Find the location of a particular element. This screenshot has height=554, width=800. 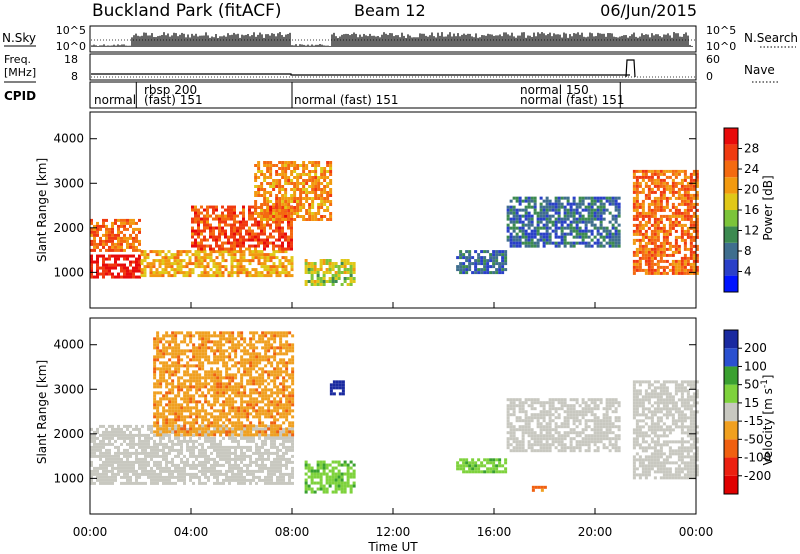

colorbar-tick-label: 16 is located at coordinates (751, 210).